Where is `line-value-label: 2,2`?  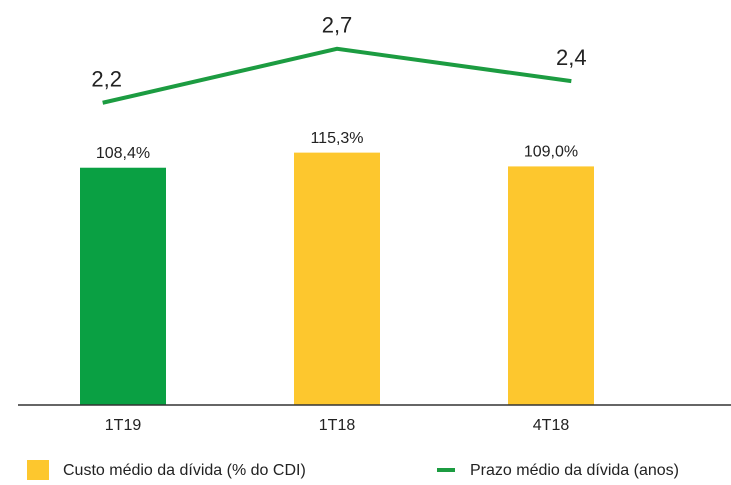 line-value-label: 2,2 is located at coordinates (106, 79).